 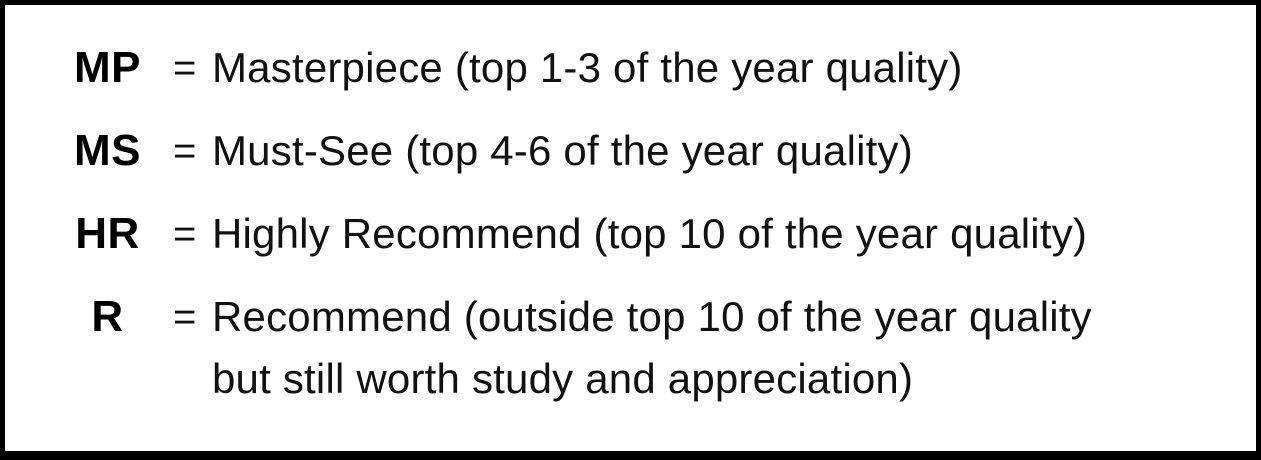 I want to click on description-text-must-see: Must-See (top 4-6 of the year quality), so click(x=562, y=150).